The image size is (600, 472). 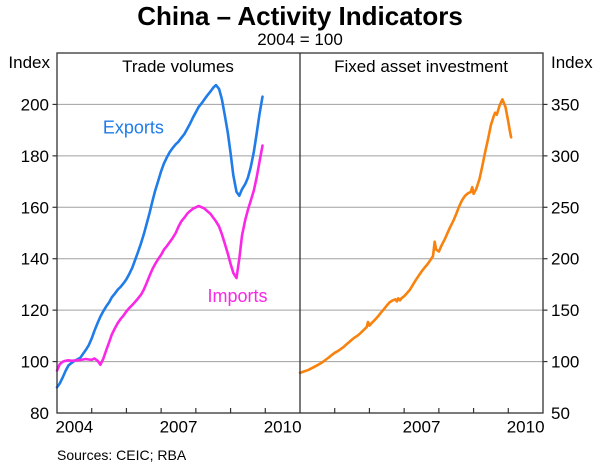 What do you see at coordinates (300, 16) in the screenshot?
I see `chart-title: China – Activity Indicators` at bounding box center [300, 16].